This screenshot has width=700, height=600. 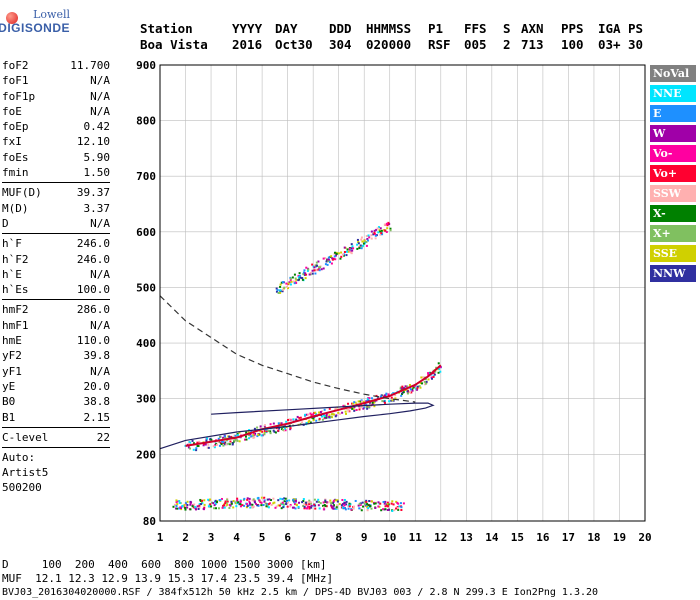 I want to click on param-label: foEp, so click(x=15, y=127).